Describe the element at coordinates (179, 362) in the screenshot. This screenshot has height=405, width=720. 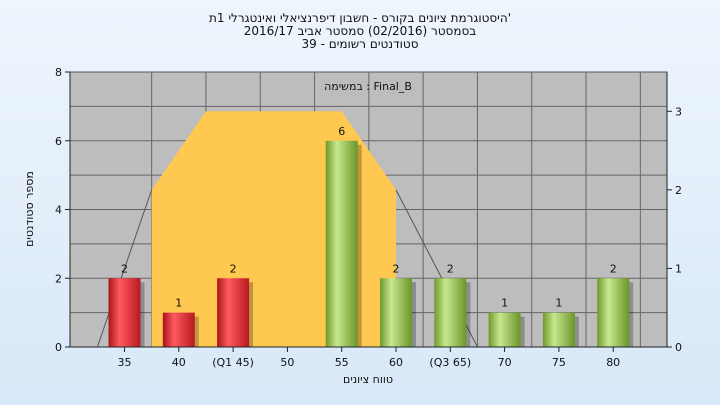
I see `x-tick-label: 40` at that location.